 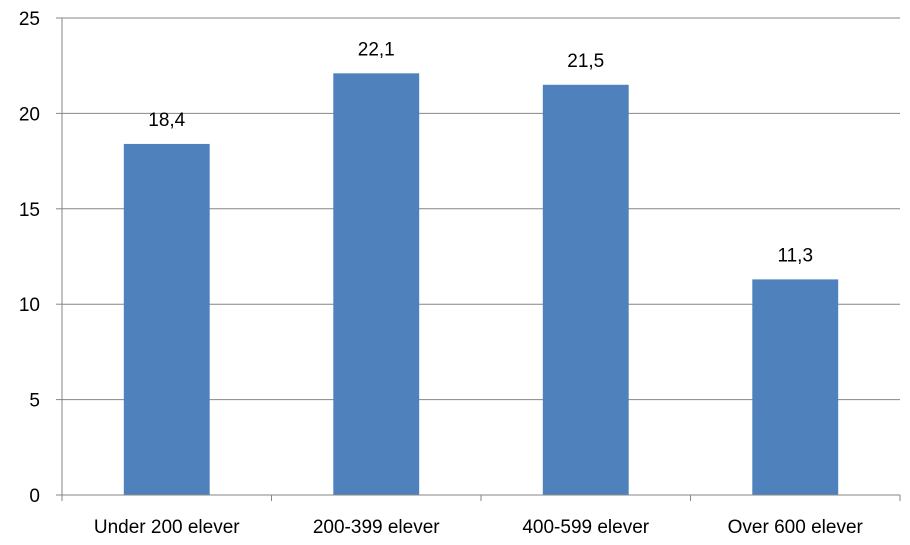 What do you see at coordinates (34, 401) in the screenshot?
I see `y-tick-label: 5` at bounding box center [34, 401].